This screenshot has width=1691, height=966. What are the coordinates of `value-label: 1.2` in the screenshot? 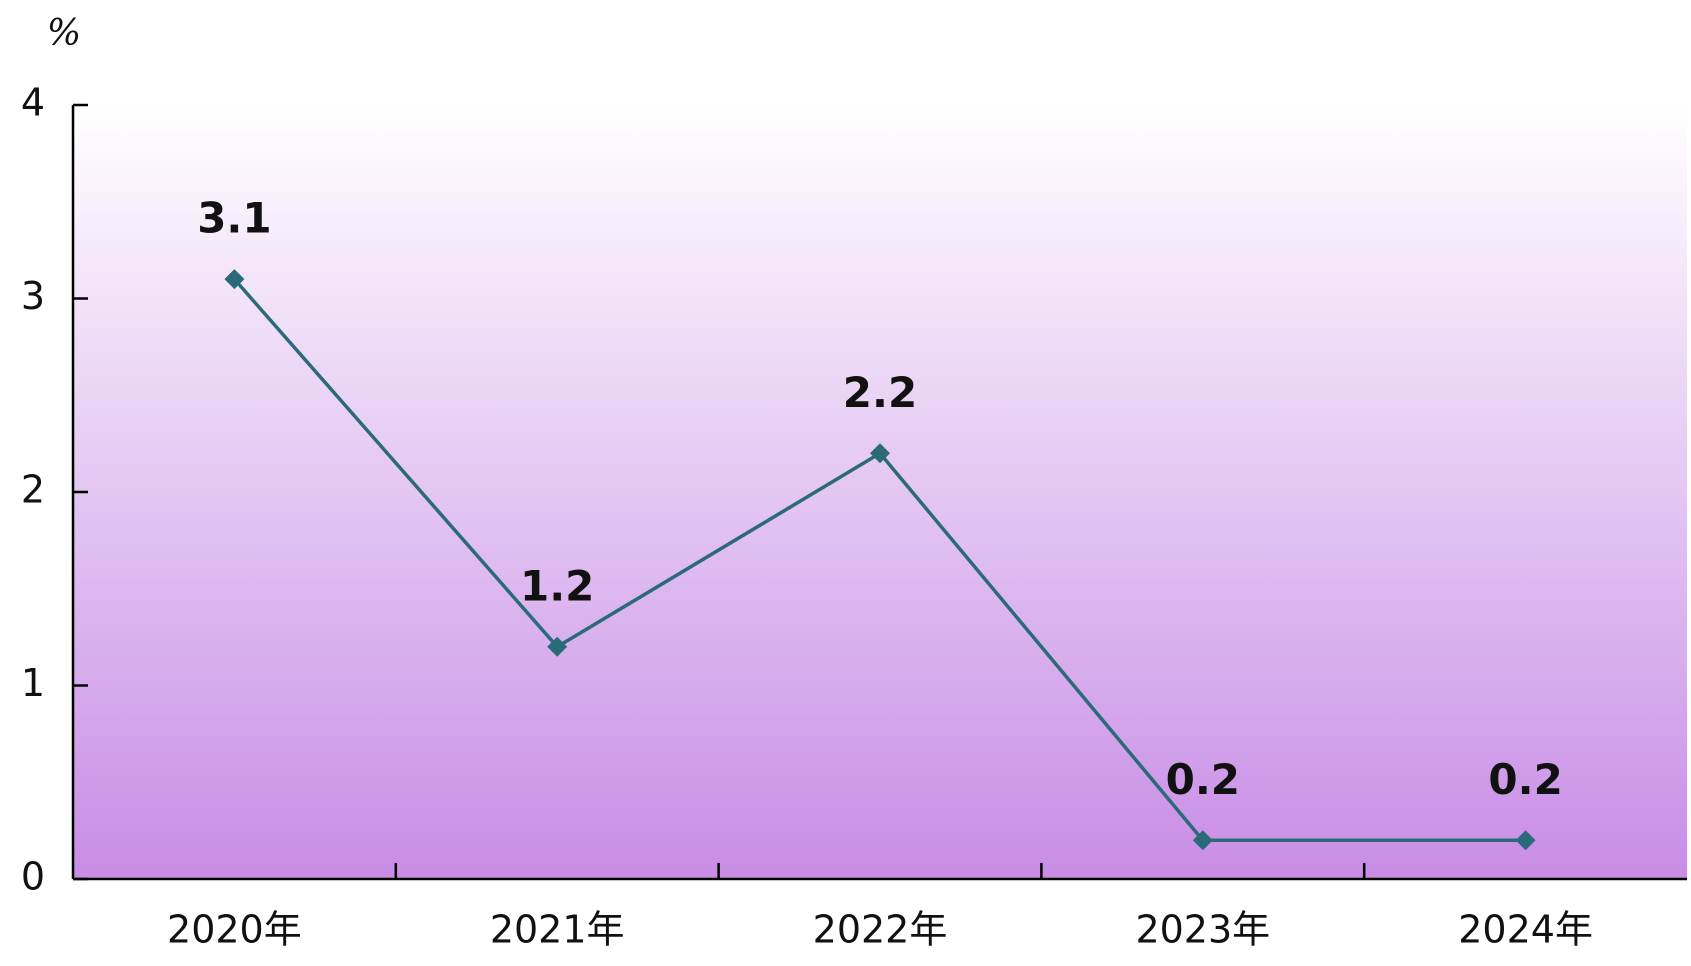 It's located at (557, 585).